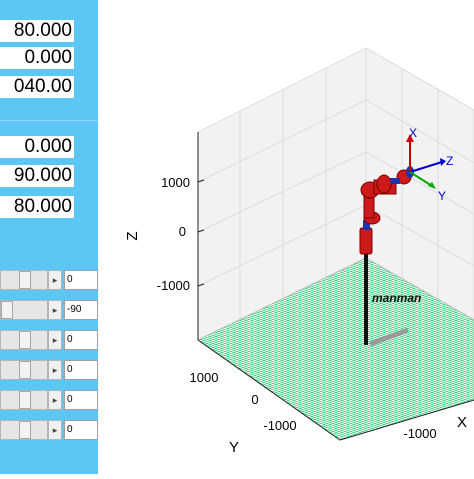 The image size is (474, 479). What do you see at coordinates (81, 400) in the screenshot?
I see `joint-5-value-input: 0` at bounding box center [81, 400].